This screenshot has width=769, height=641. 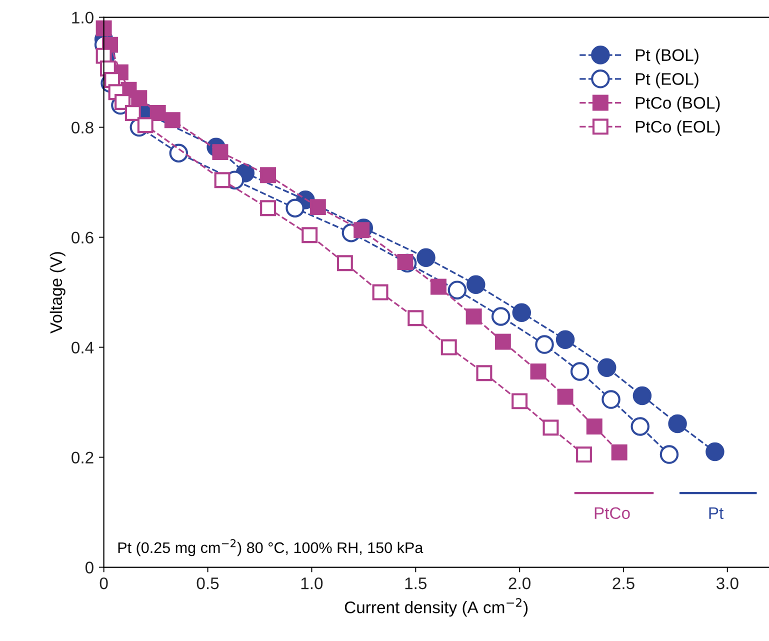 What do you see at coordinates (312, 583) in the screenshot?
I see `x-tick-label: 1.0` at bounding box center [312, 583].